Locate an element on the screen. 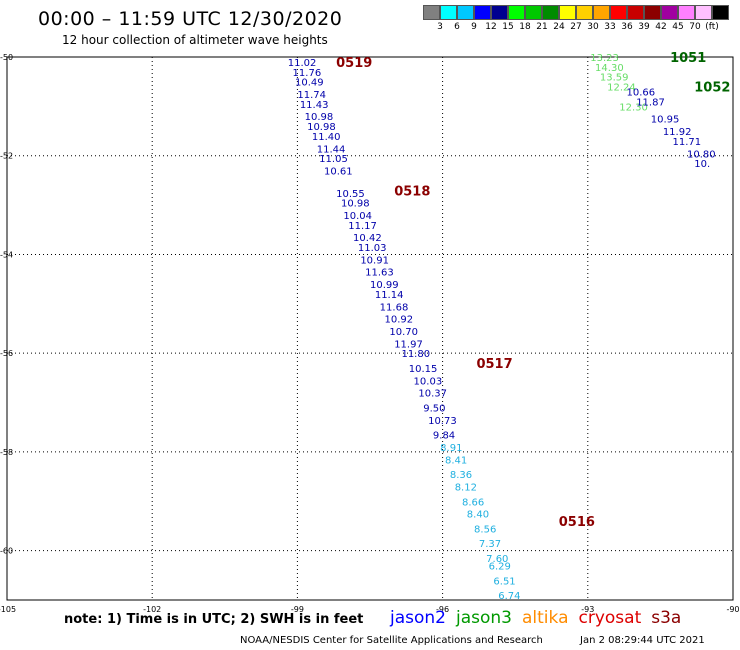 The width and height of the screenshot is (740, 650). y-tick-label: -58 is located at coordinates (6, 452).